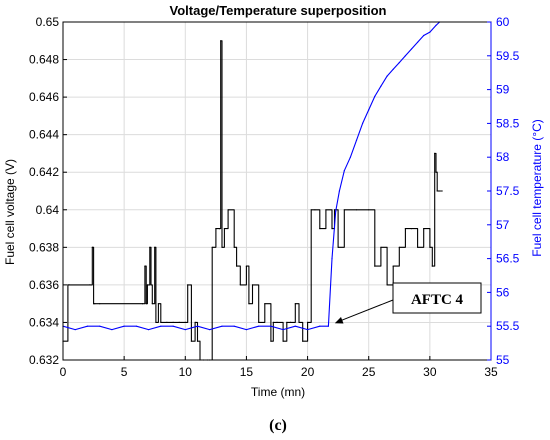 The height and width of the screenshot is (440, 550). I want to click on y-right-tick-label: 56, so click(503, 292).